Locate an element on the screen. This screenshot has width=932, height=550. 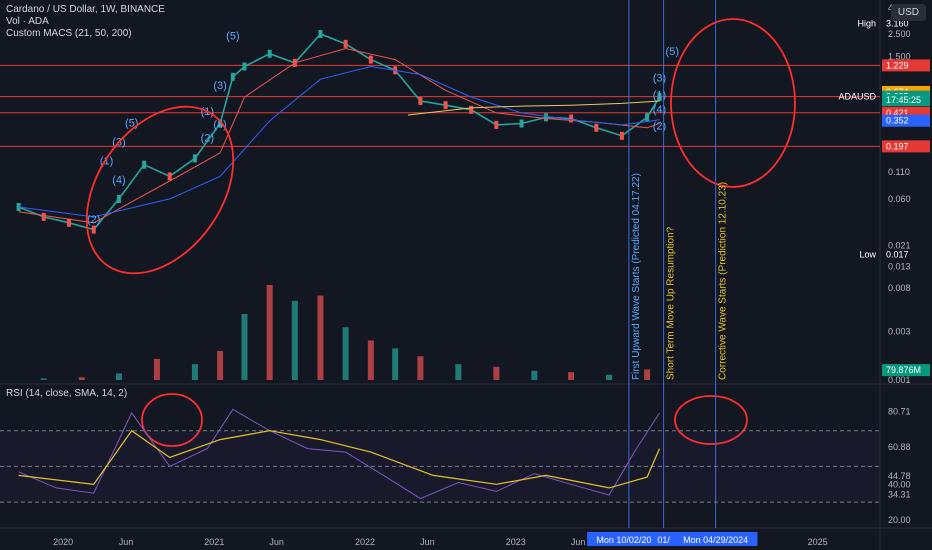
y-tick-label: 0.001 is located at coordinates (899, 380).